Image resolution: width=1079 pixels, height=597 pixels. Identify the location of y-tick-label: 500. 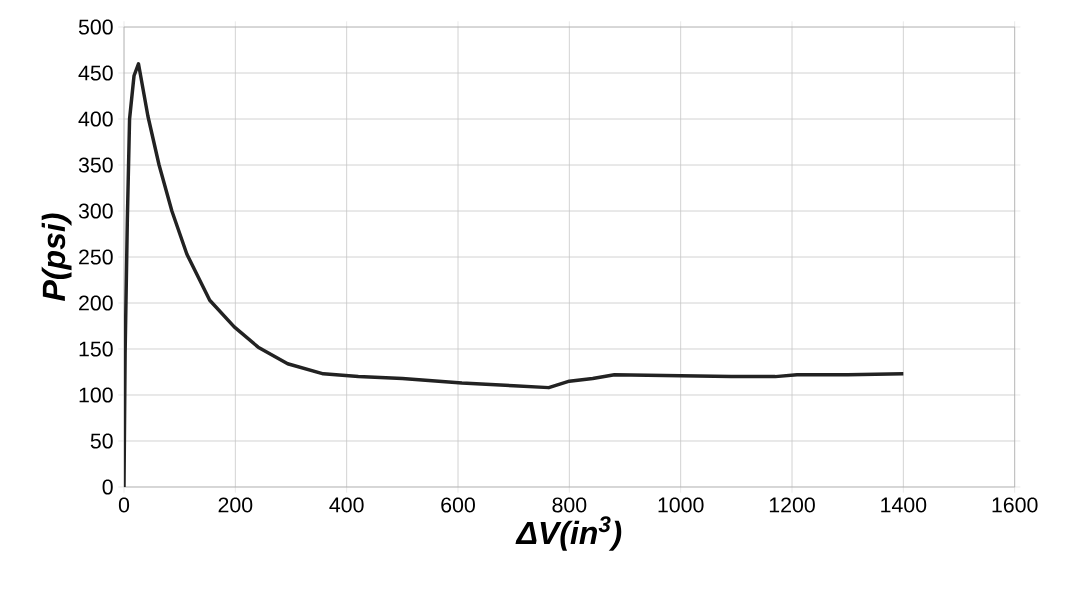
(95, 27).